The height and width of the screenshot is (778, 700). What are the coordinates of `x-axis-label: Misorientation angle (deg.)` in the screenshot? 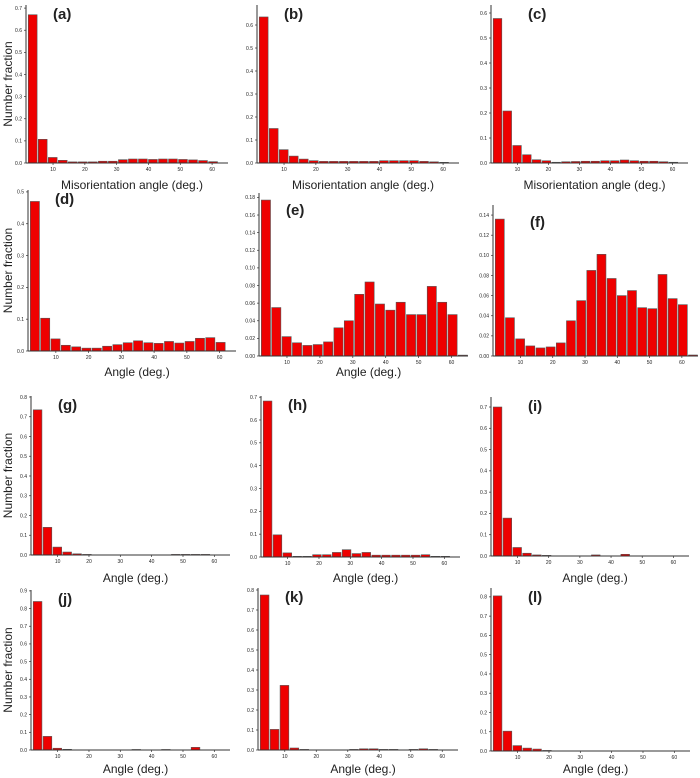 It's located at (363, 185).